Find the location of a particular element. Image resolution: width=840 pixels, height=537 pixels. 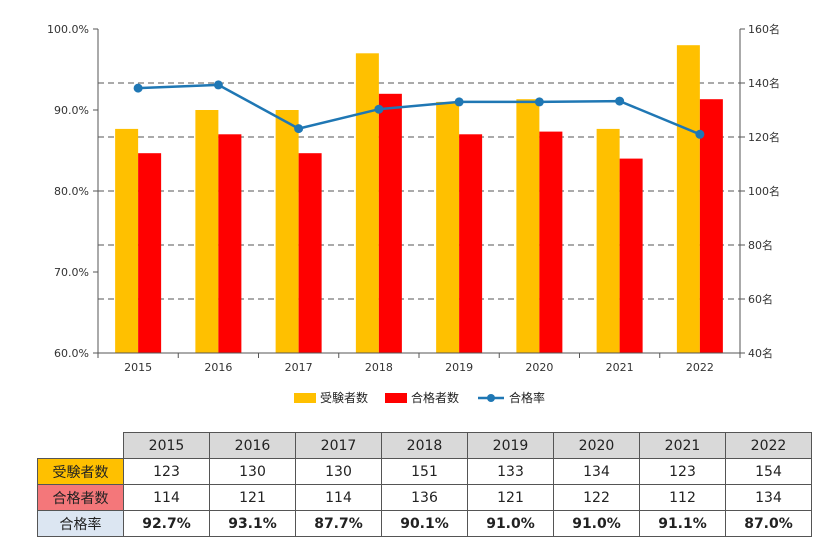

row-header: 受験者数 is located at coordinates (80, 471).